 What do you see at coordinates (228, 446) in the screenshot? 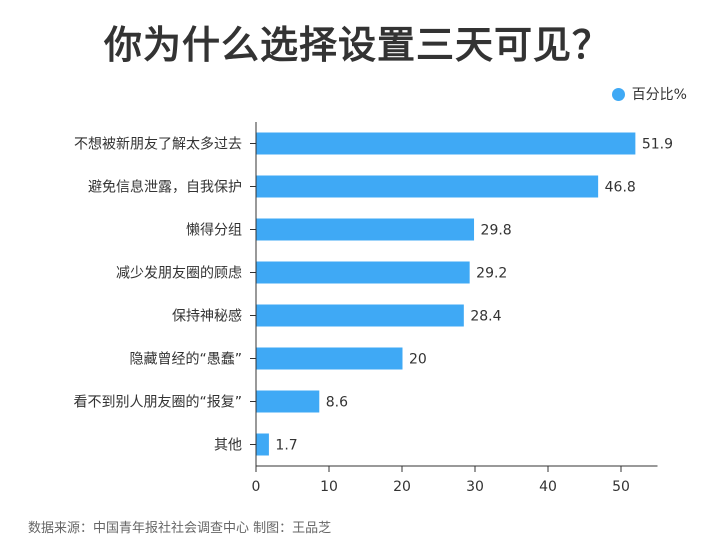
I see `category-label: 其他` at bounding box center [228, 446].